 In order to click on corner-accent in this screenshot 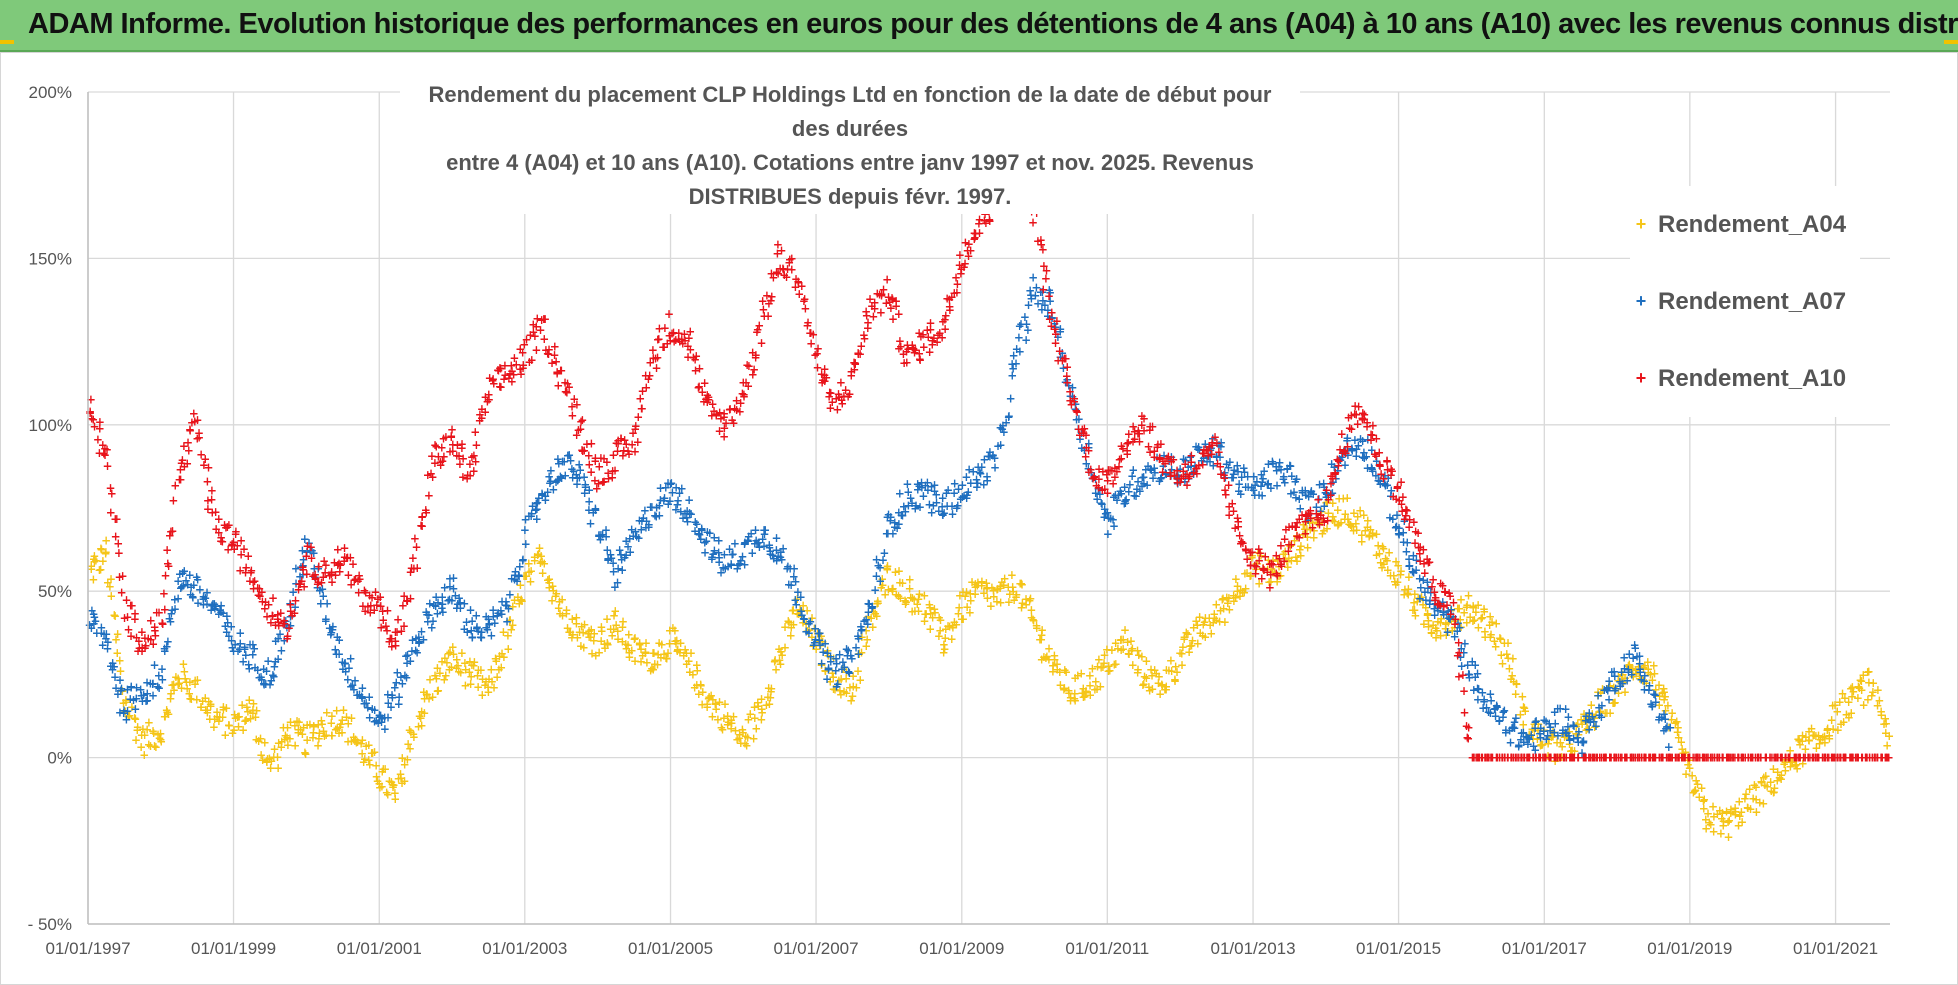, I will do `click(7, 42)`.